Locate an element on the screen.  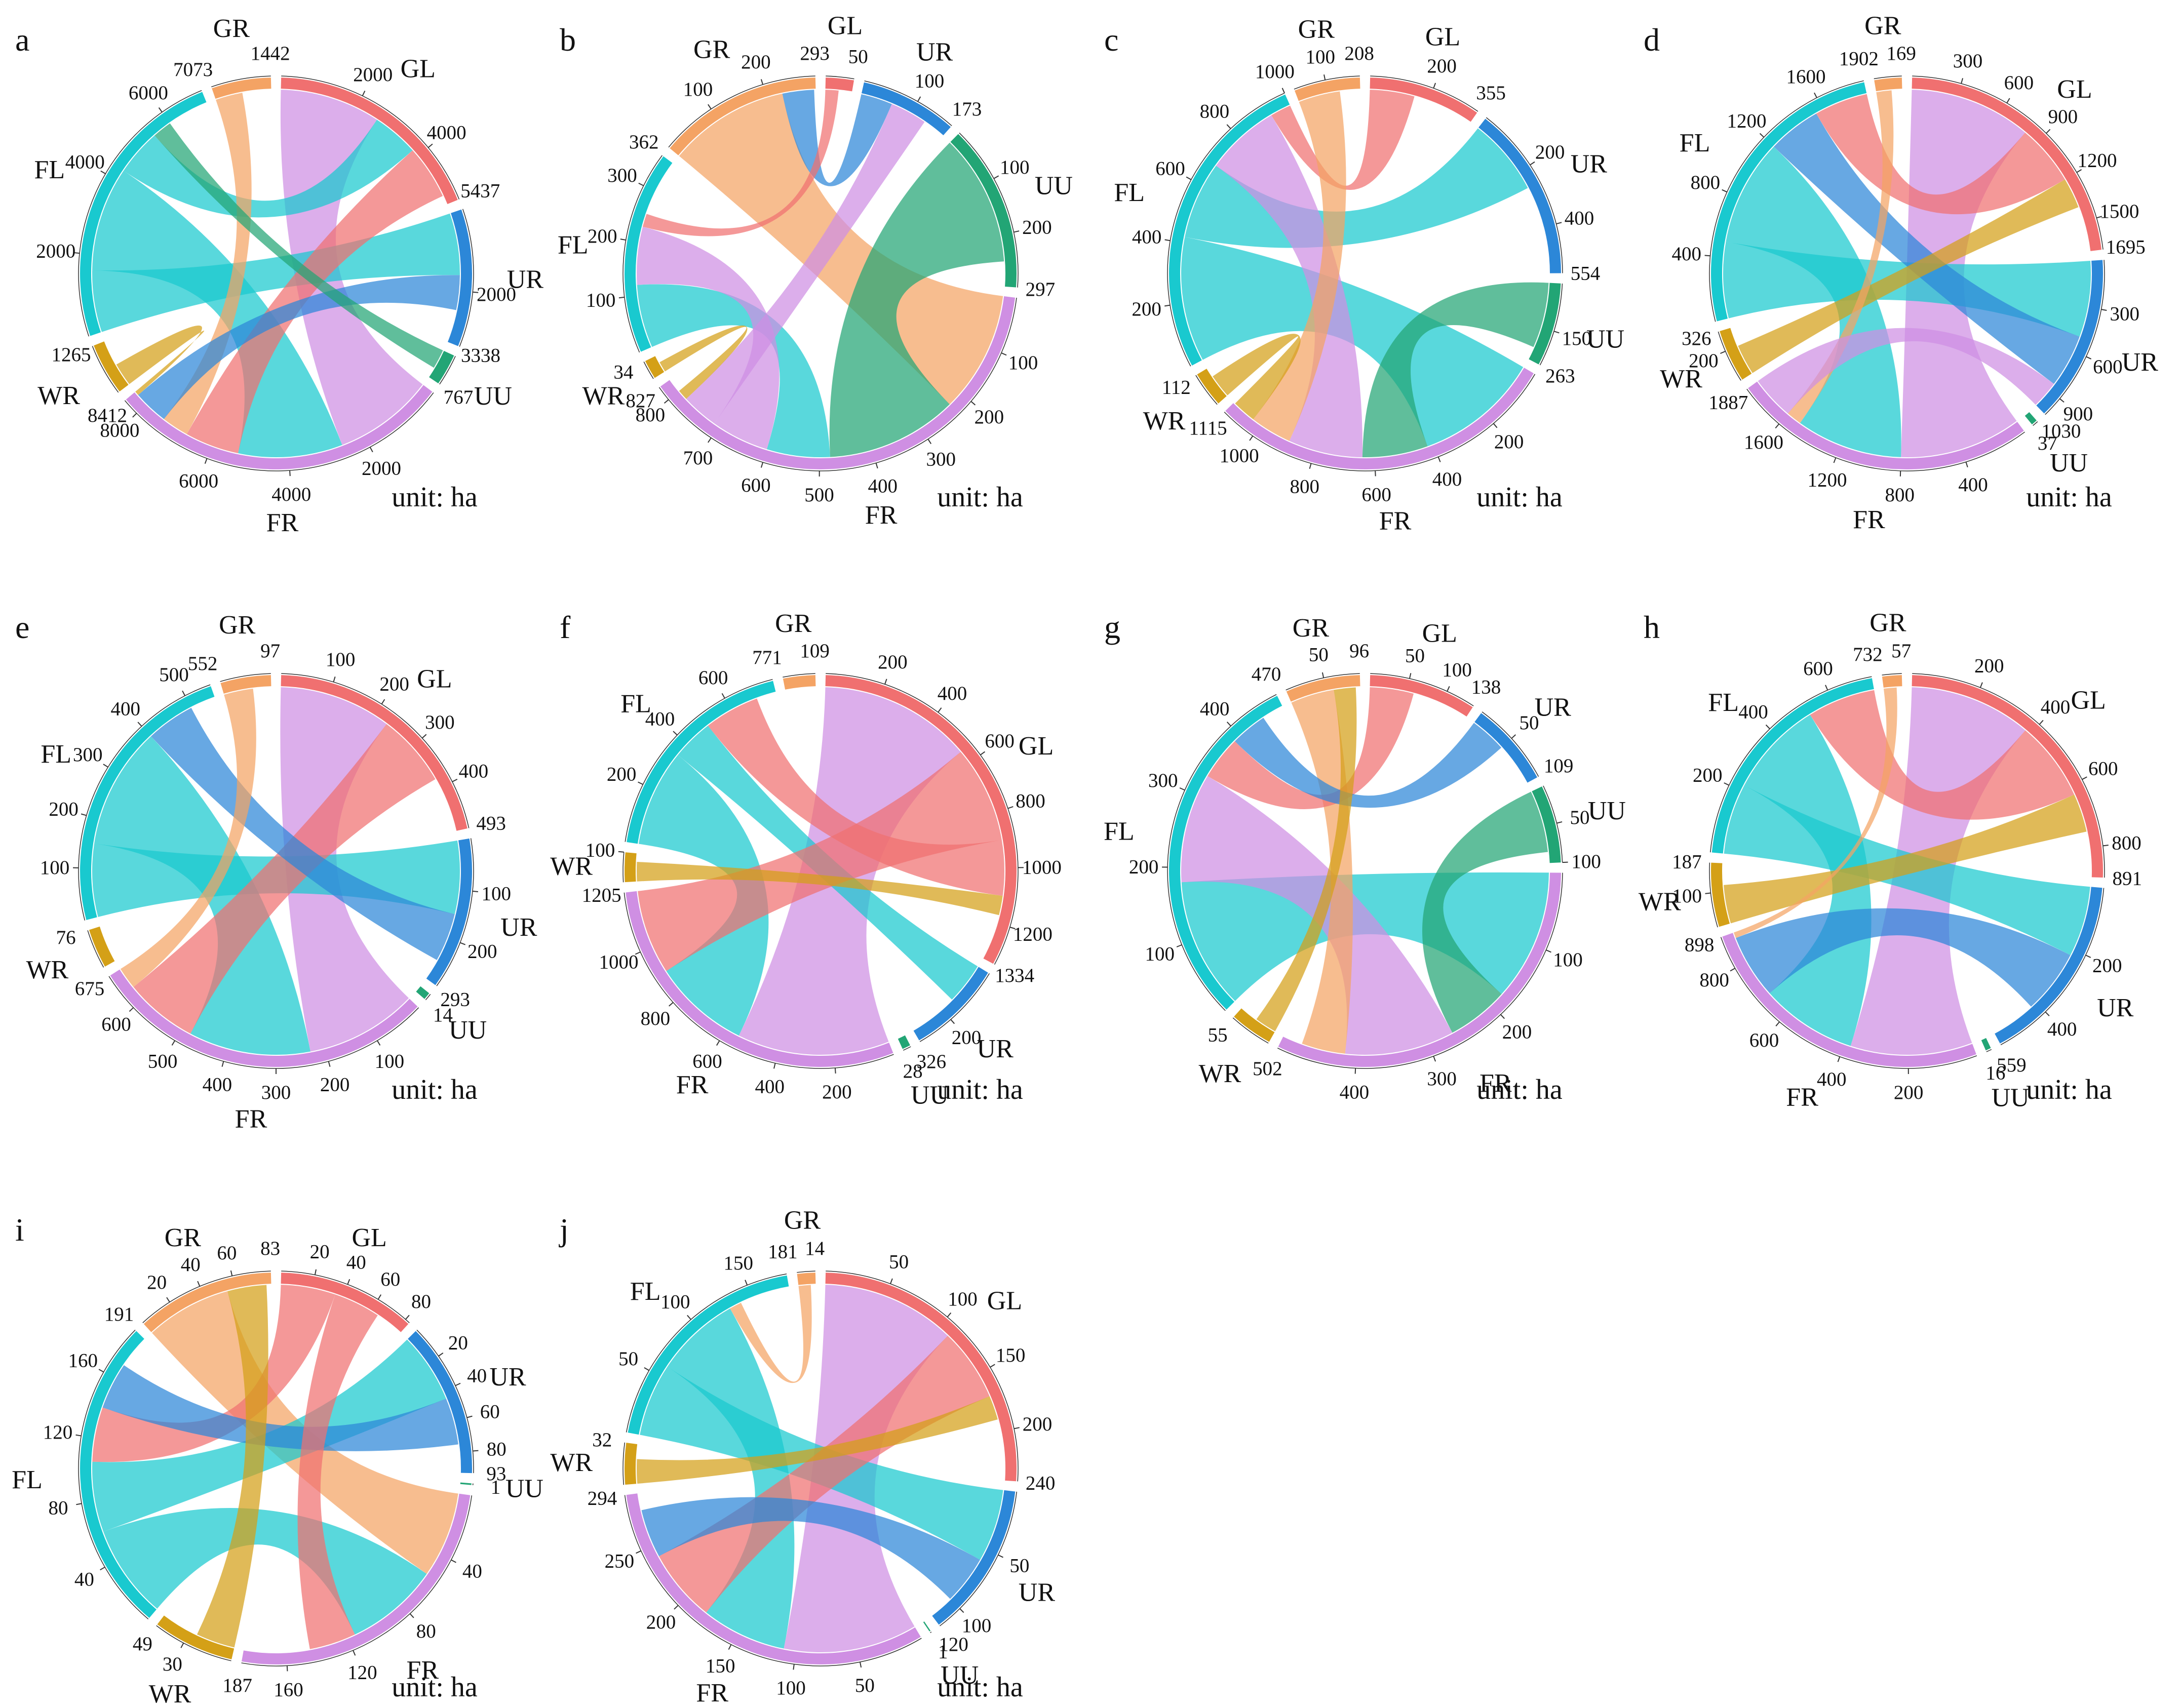
sector-axis-GR is located at coordinates (1892, 675).